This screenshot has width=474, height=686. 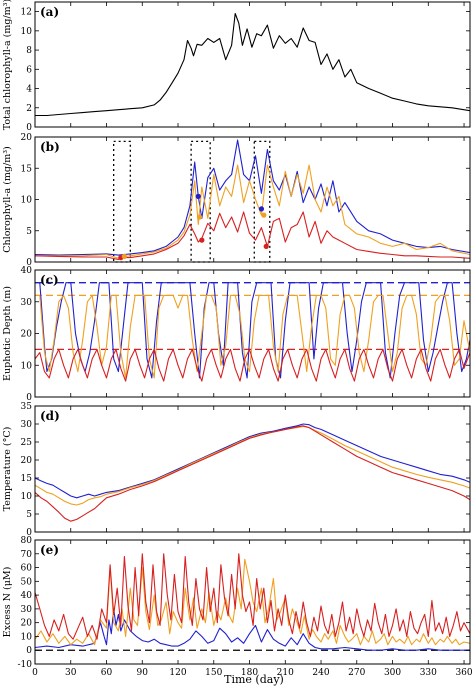 I want to click on y-tick-label: 2, so click(x=29, y=109).